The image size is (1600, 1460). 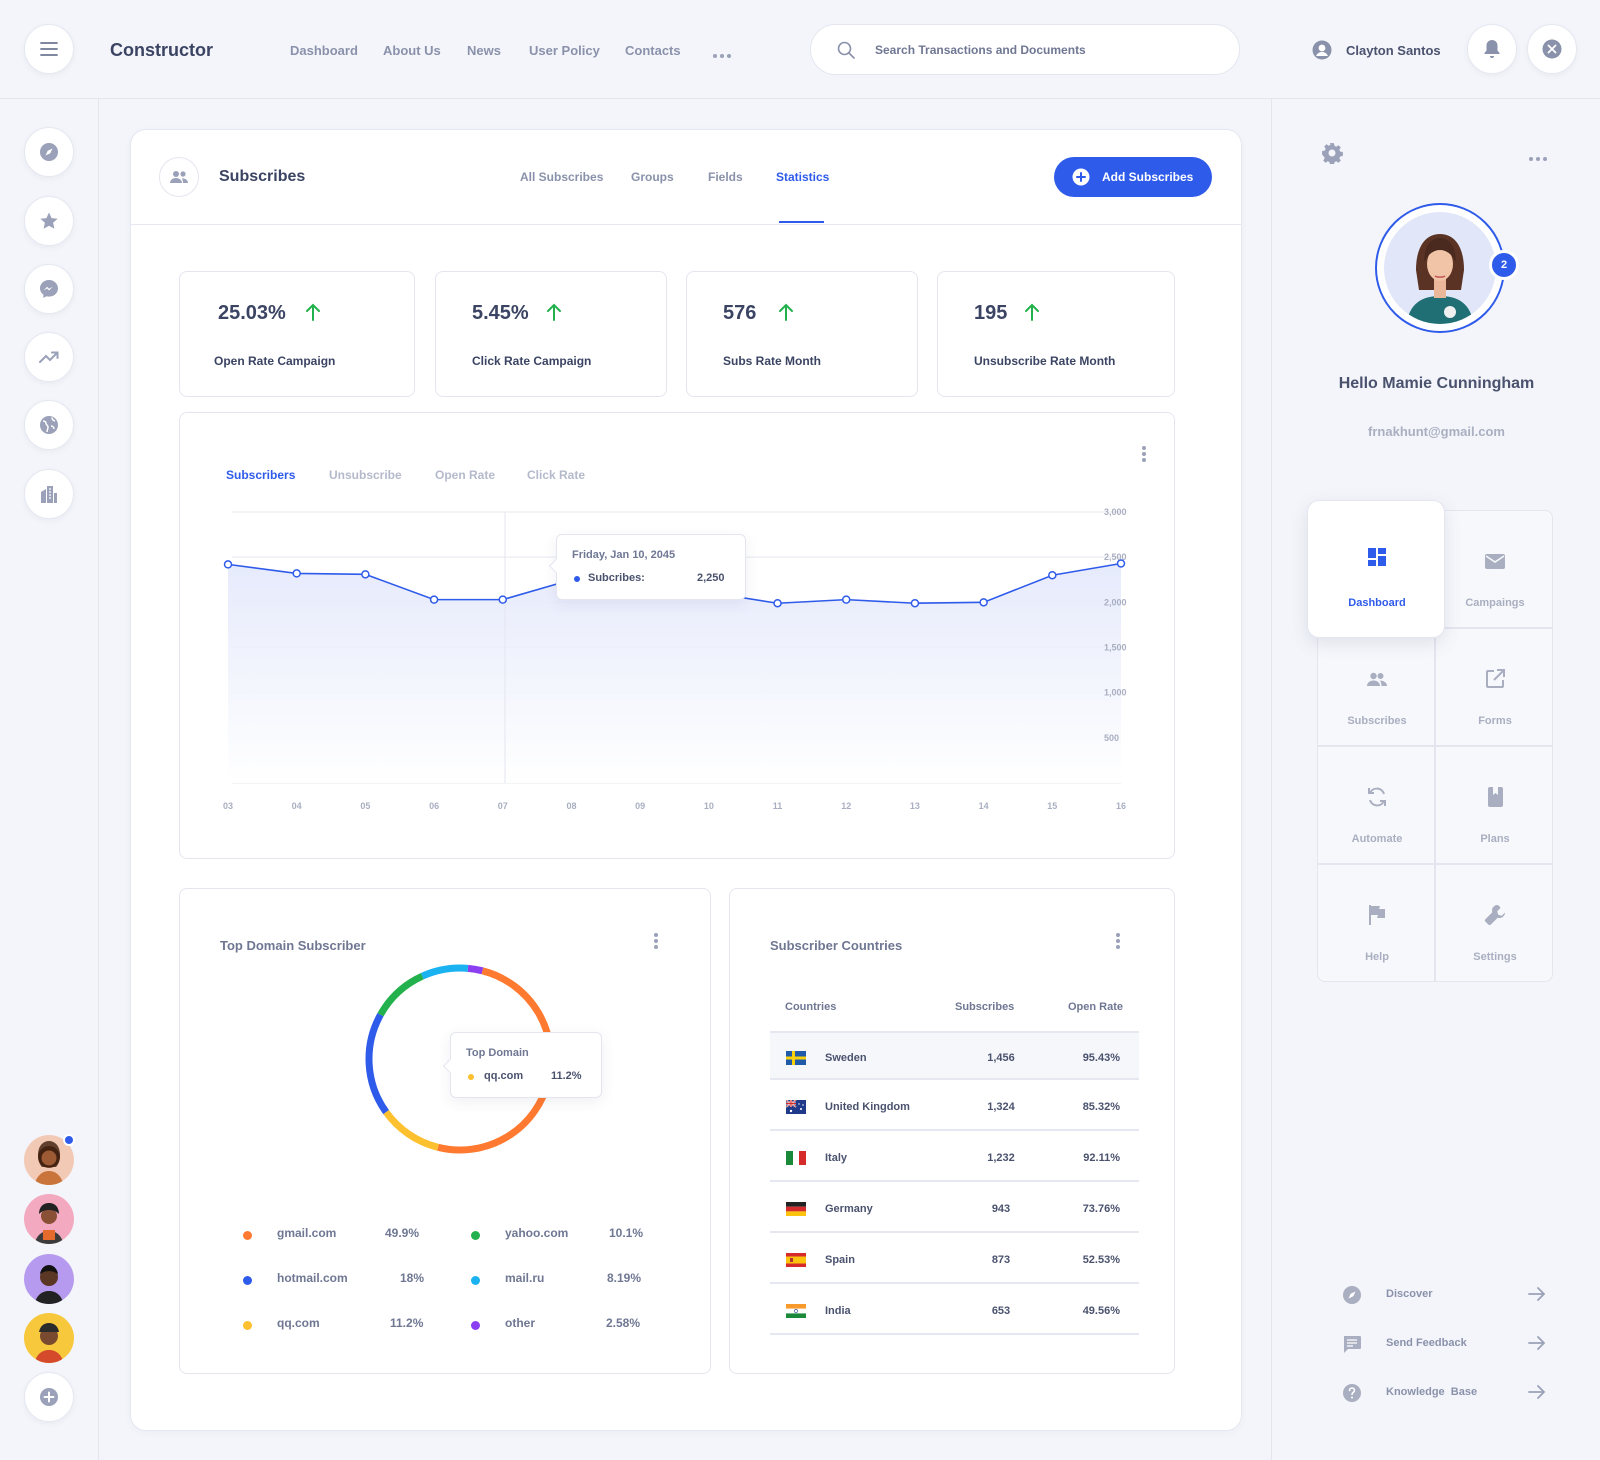 I want to click on left-sidebar, so click(x=49, y=779).